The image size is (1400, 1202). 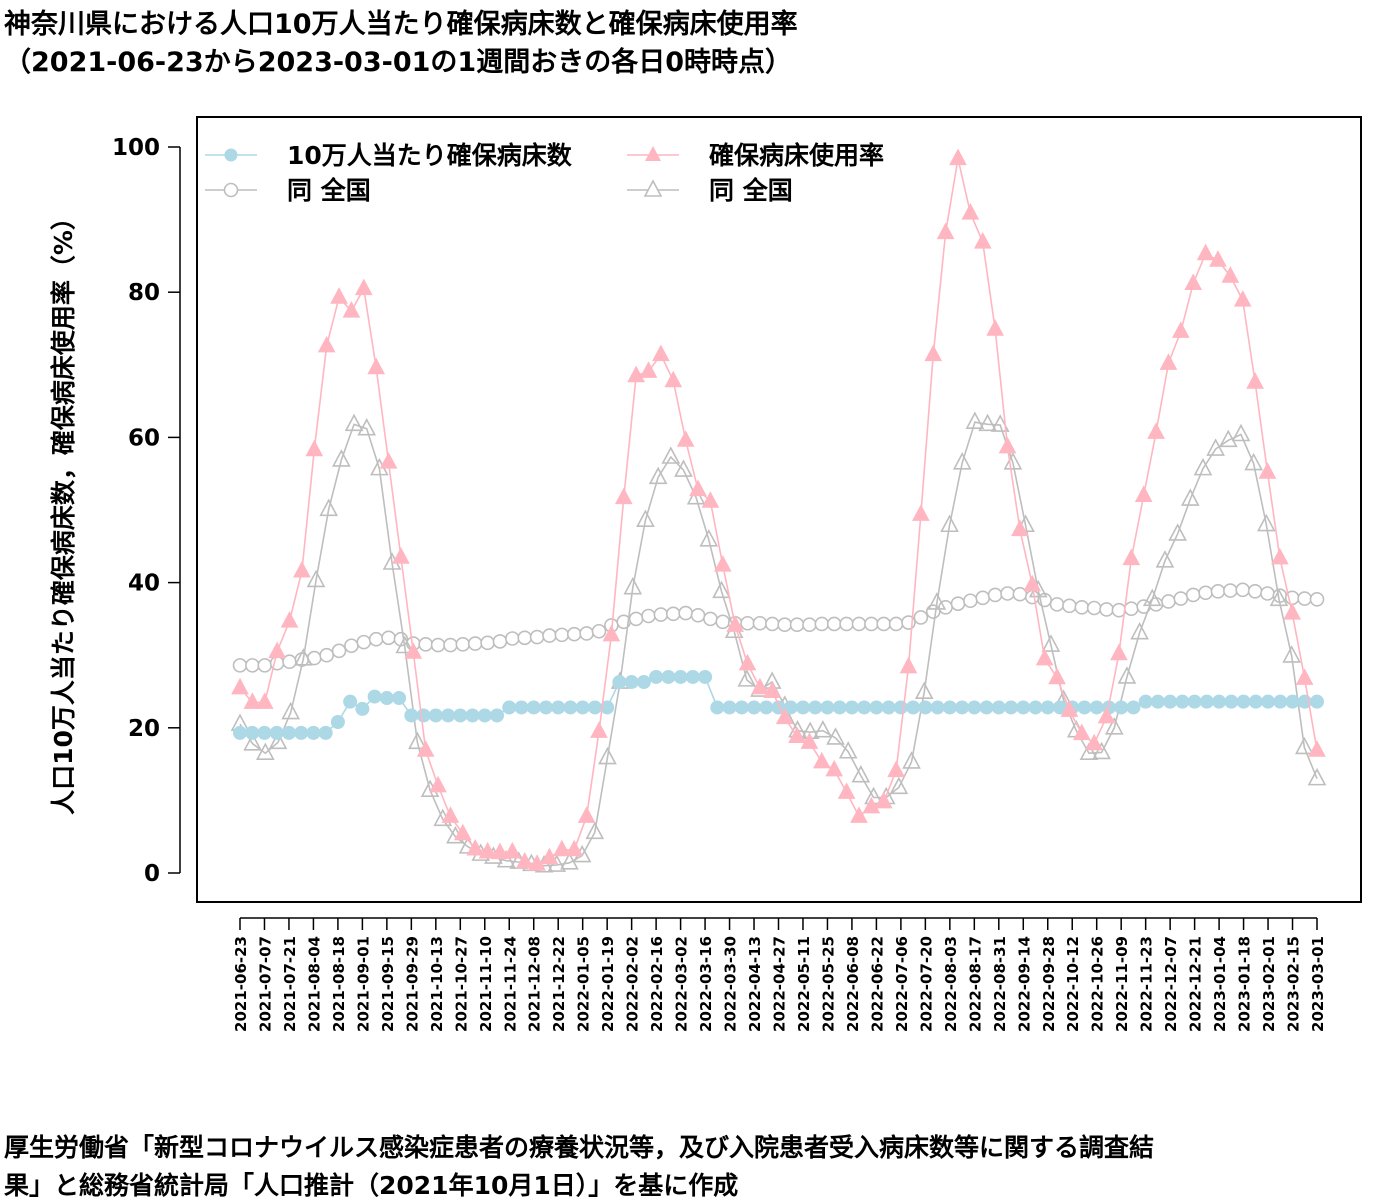 I want to click on legend-item: 10万人当たり確保病床数, so click(x=389, y=155).